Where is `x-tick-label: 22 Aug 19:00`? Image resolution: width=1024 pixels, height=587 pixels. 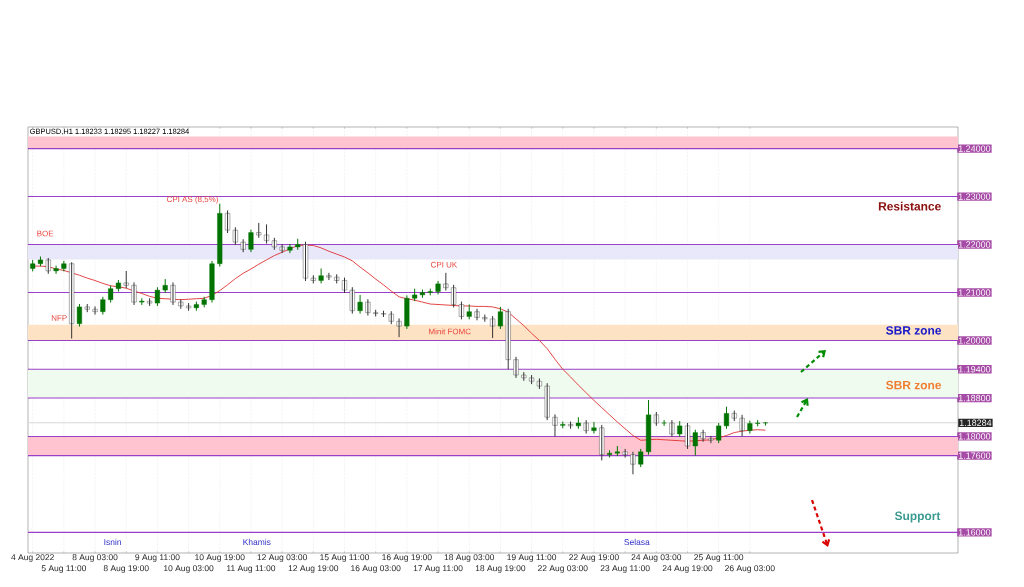 x-tick-label: 22 Aug 19:00 is located at coordinates (594, 558).